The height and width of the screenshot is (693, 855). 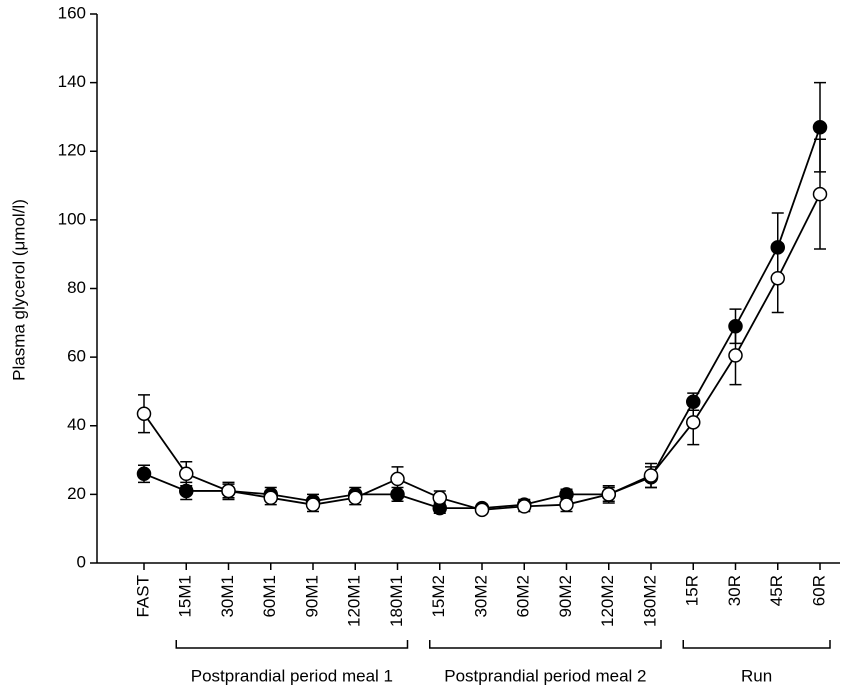 I want to click on y-tick-label: 100, so click(x=72, y=218).